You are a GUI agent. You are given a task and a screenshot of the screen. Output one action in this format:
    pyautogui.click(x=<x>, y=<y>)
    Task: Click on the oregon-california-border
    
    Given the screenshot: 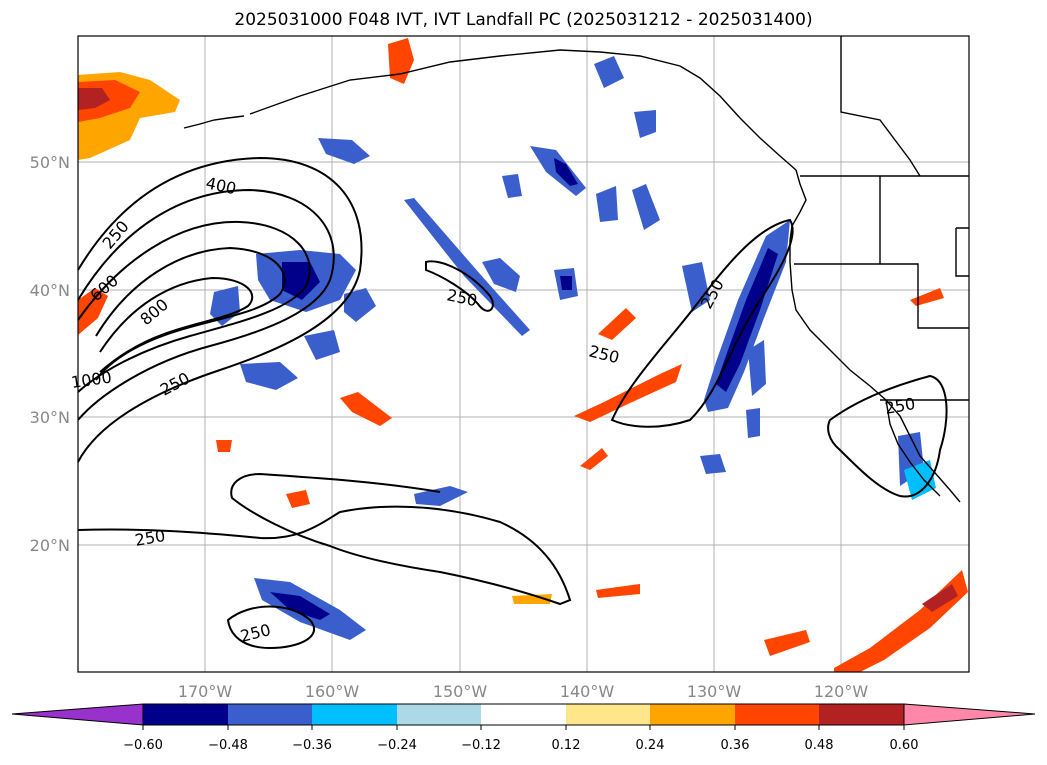 What is the action you would take?
    pyautogui.click(x=881, y=296)
    